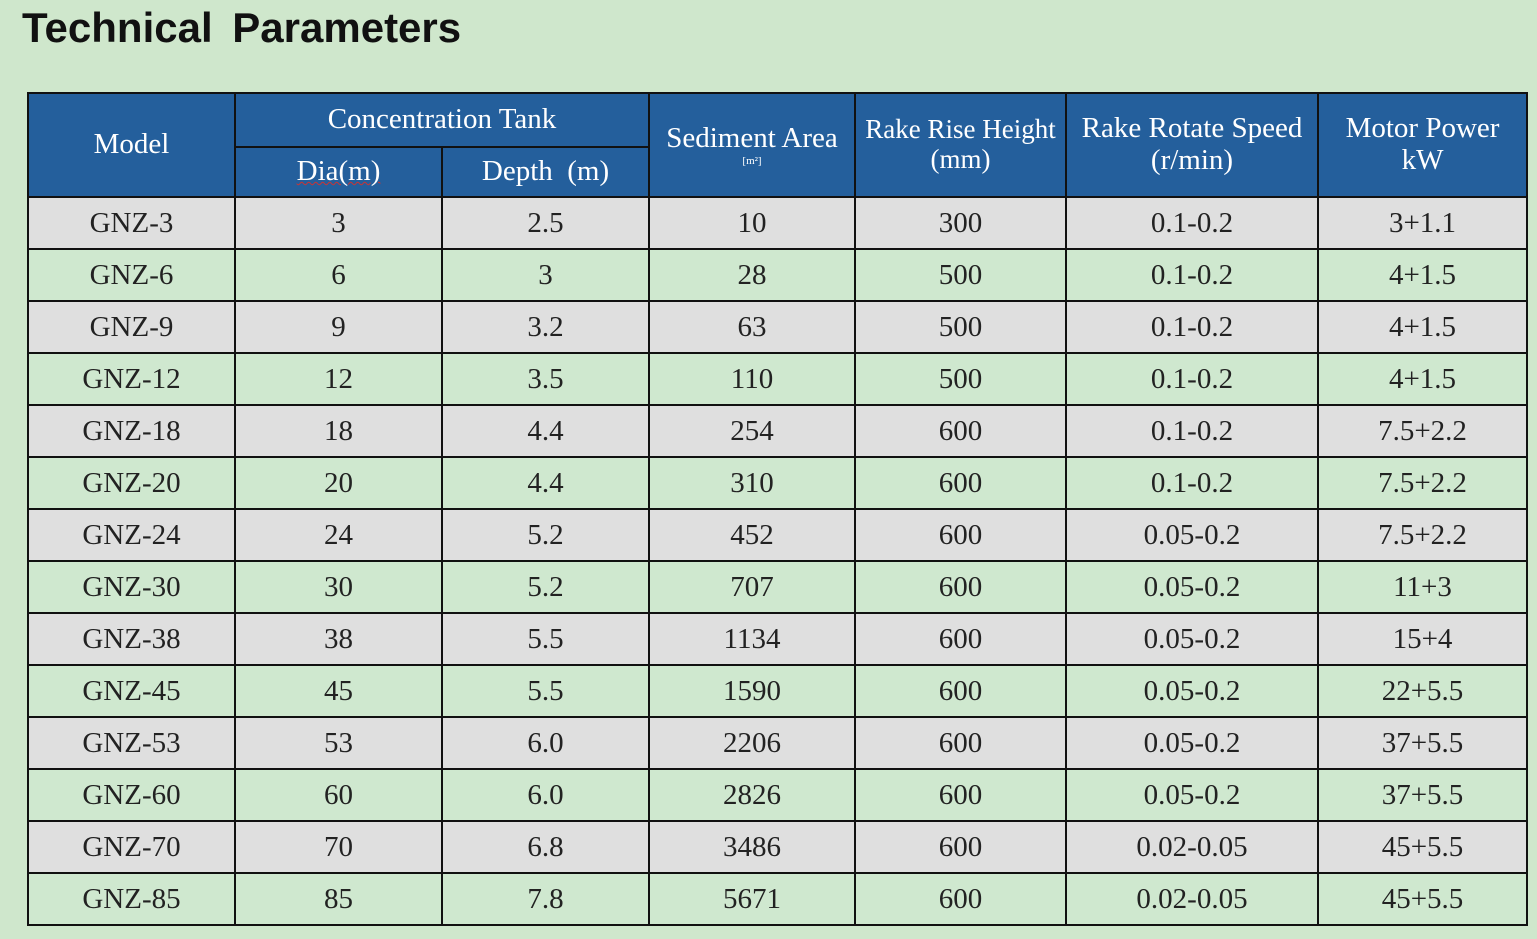  Describe the element at coordinates (777, 275) in the screenshot. I see `table-row: GNZ-6 6 3 28 500 0.1-0.2 4+1.5` at that location.